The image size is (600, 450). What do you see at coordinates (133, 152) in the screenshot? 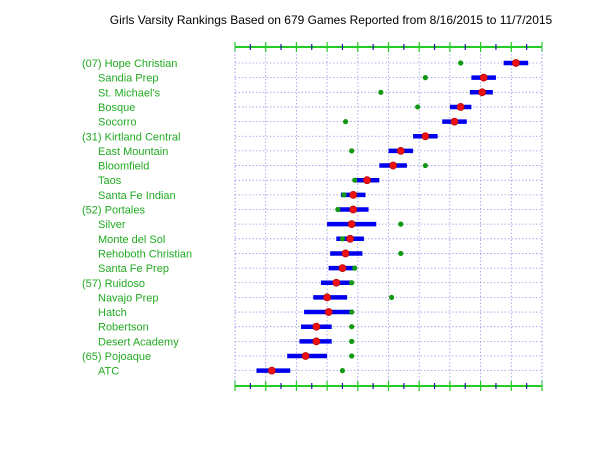
I see `team-label: East Mountain` at bounding box center [133, 152].